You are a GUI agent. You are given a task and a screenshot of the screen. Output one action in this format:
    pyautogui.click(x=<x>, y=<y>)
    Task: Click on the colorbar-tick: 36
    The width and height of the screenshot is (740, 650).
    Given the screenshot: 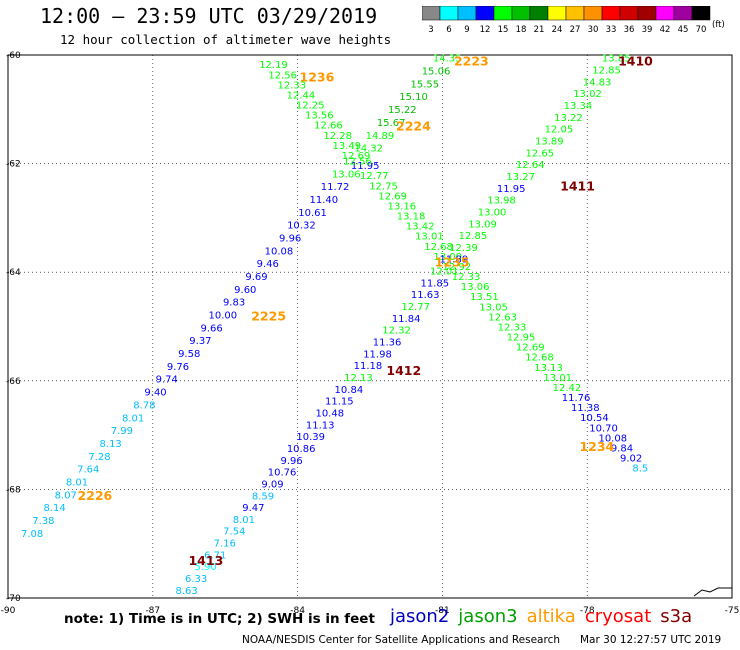 What is the action you would take?
    pyautogui.click(x=629, y=30)
    